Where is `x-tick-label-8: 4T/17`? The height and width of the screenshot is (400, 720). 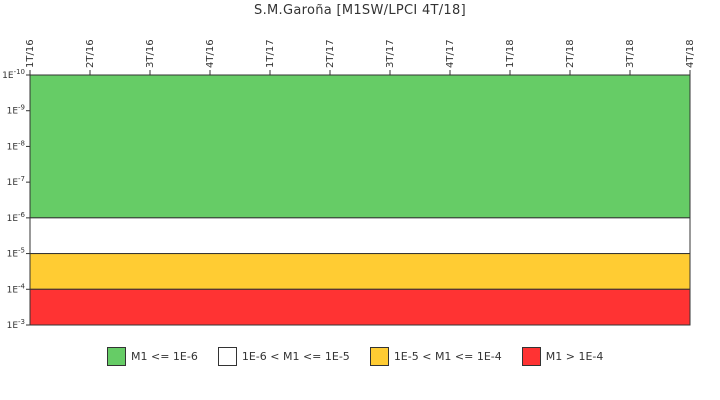
x-tick-label-8: 4T/17 is located at coordinates (450, 53).